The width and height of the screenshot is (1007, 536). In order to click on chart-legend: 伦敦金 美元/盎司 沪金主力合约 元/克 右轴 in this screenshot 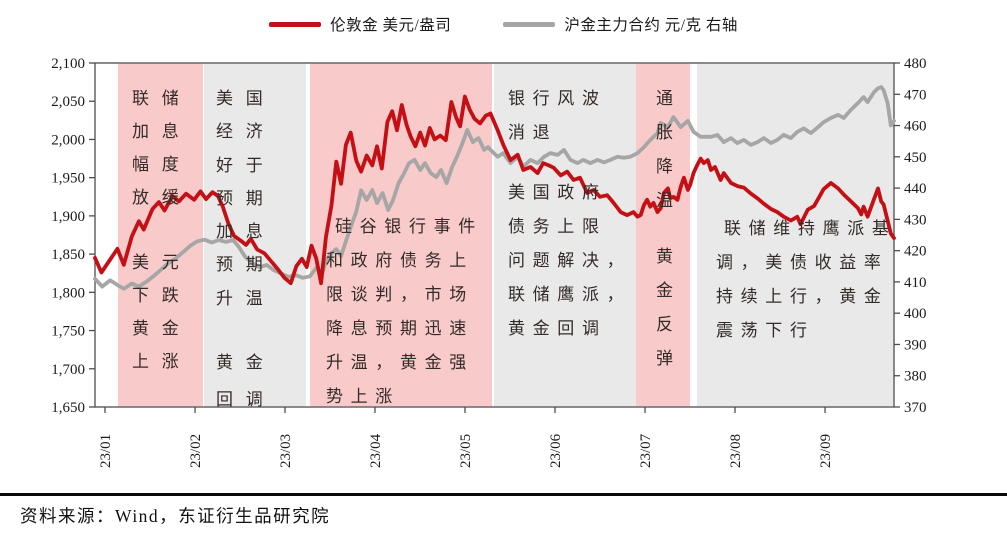, I will do `click(503, 24)`.